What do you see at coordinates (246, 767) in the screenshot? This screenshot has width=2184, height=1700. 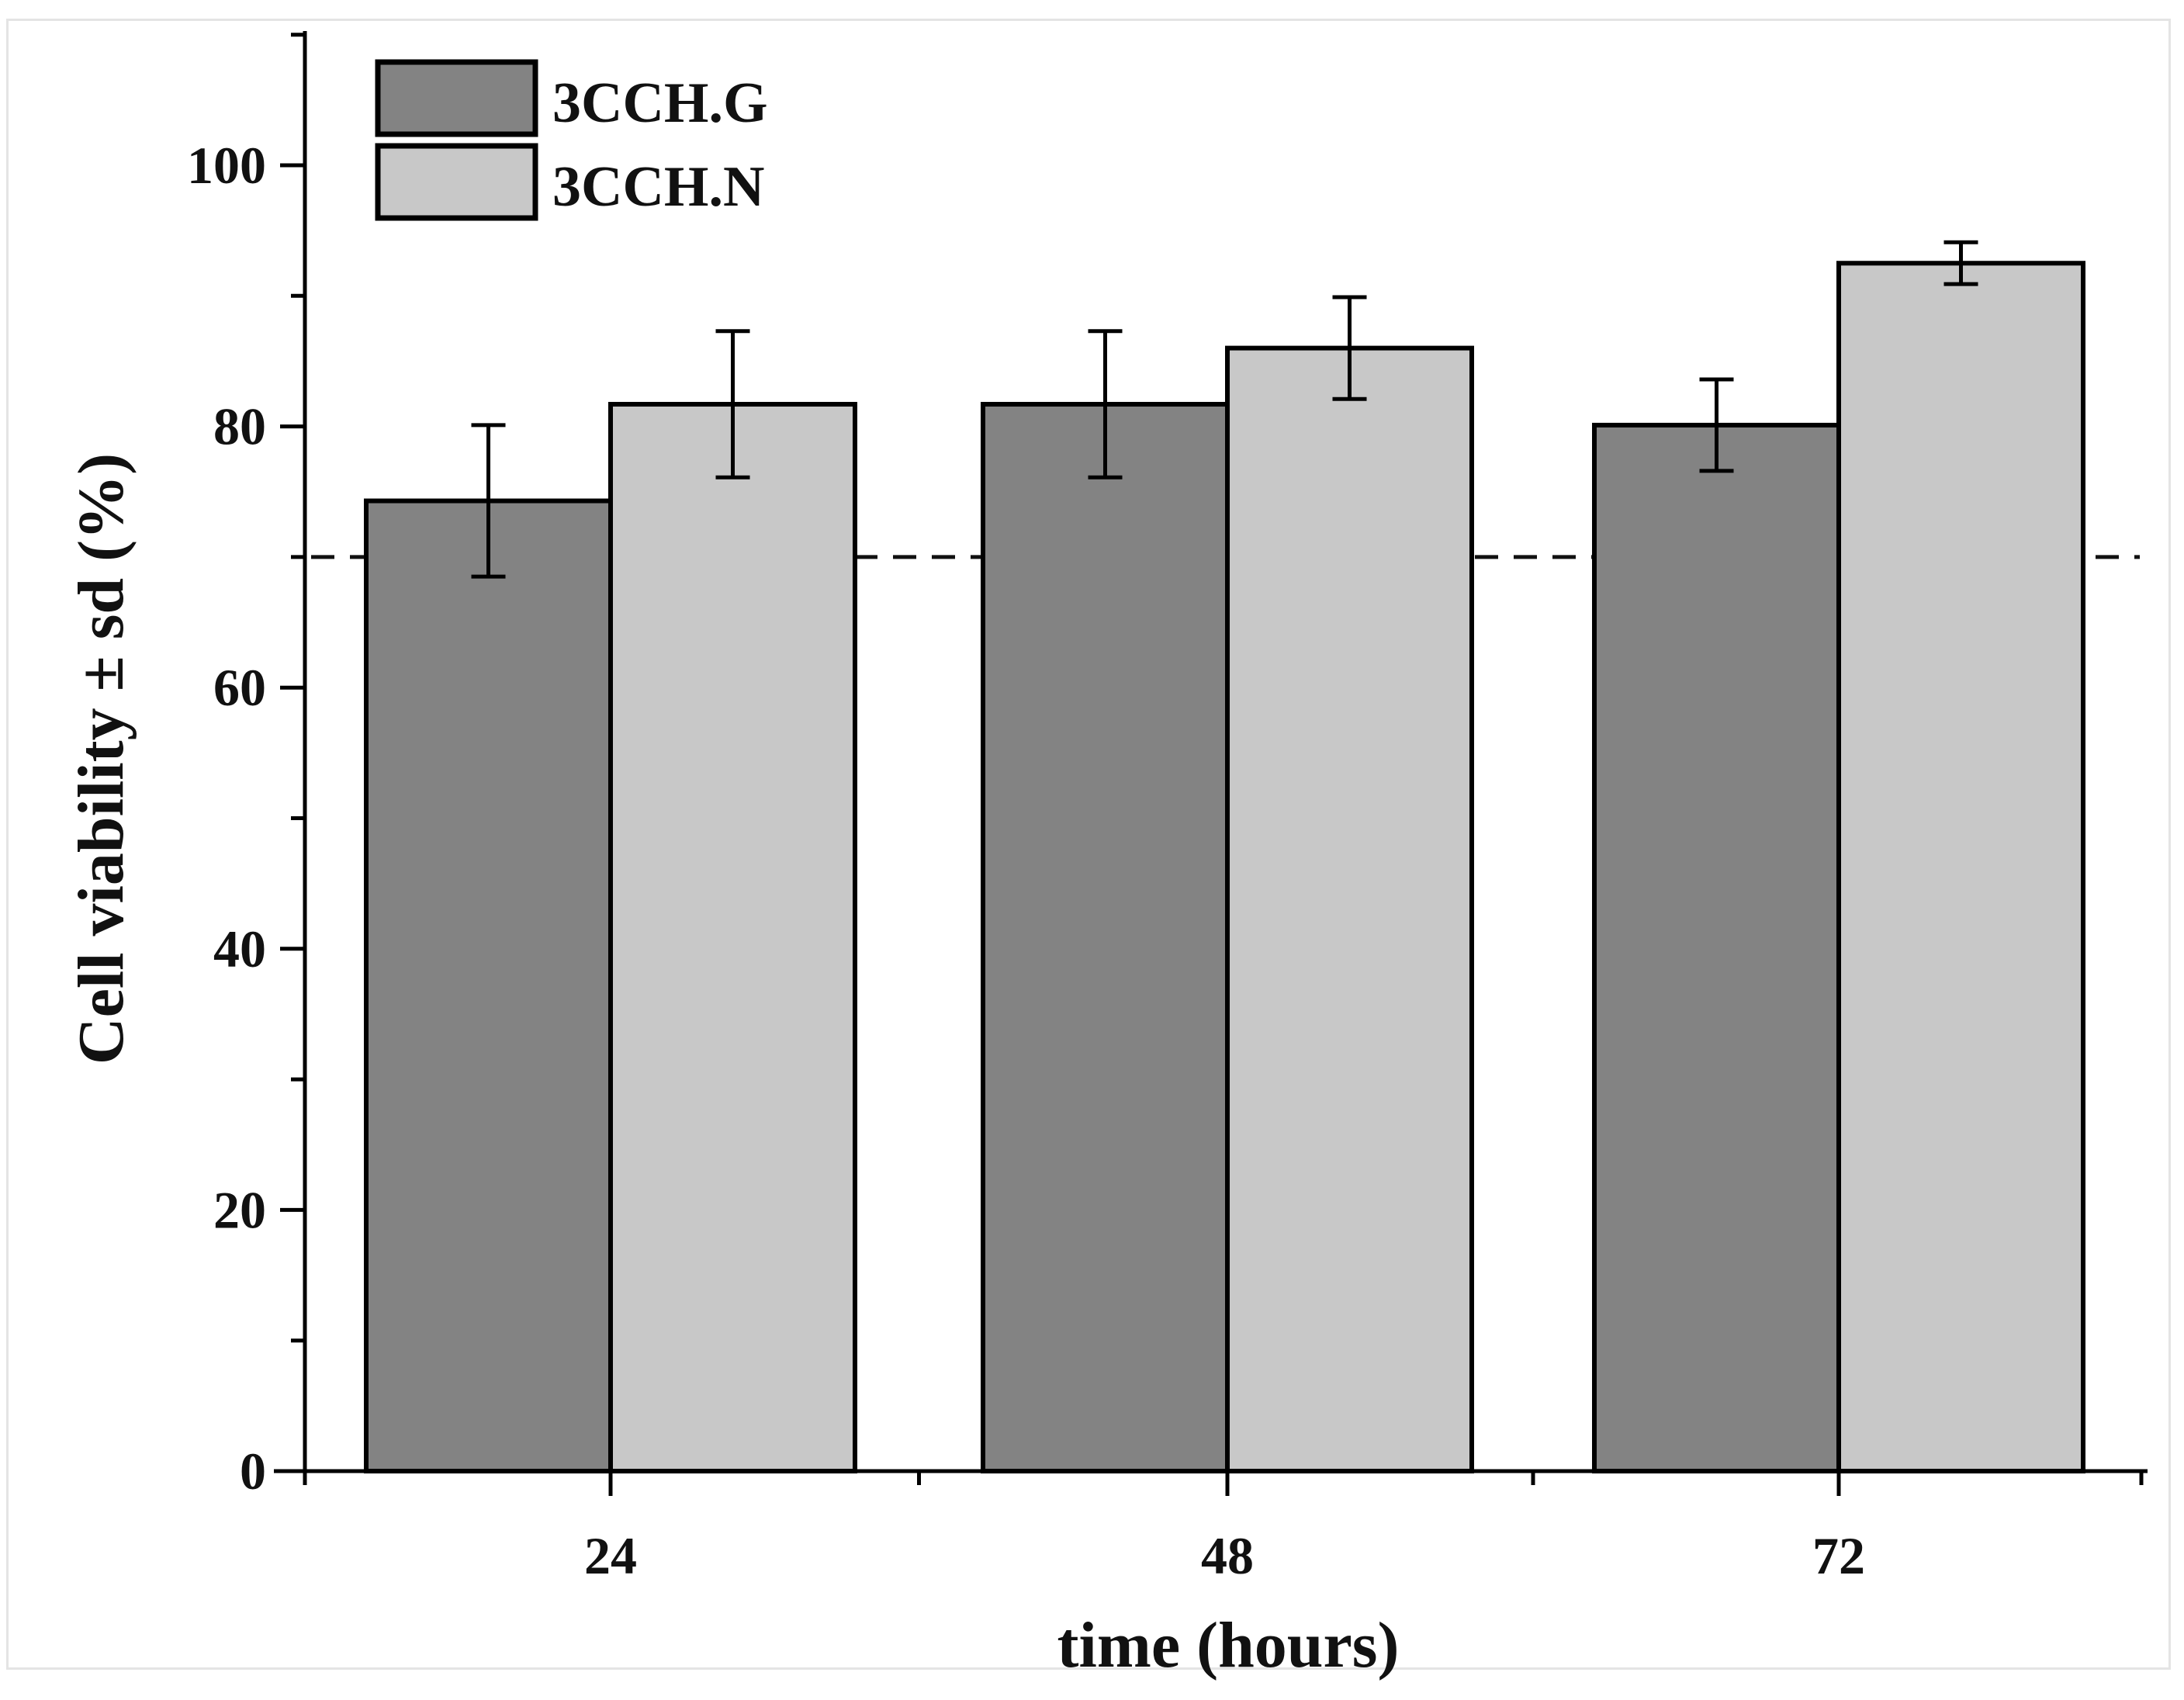 I see `y-ticks-group: 0 20 40 60 80 100` at bounding box center [246, 767].